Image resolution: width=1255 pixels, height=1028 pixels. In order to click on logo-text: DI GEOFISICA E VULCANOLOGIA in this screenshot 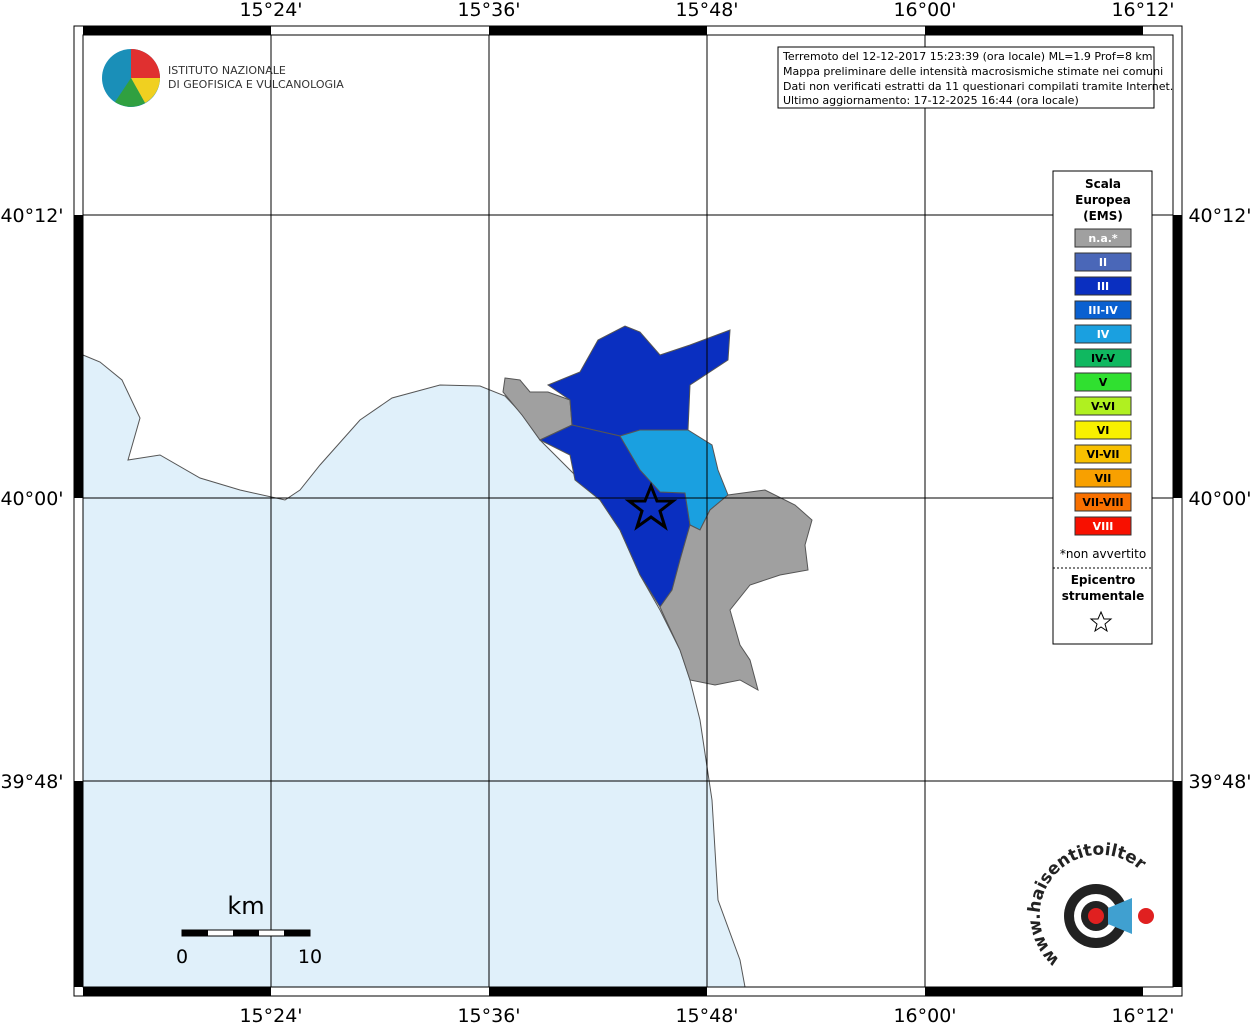, I will do `click(256, 84)`.